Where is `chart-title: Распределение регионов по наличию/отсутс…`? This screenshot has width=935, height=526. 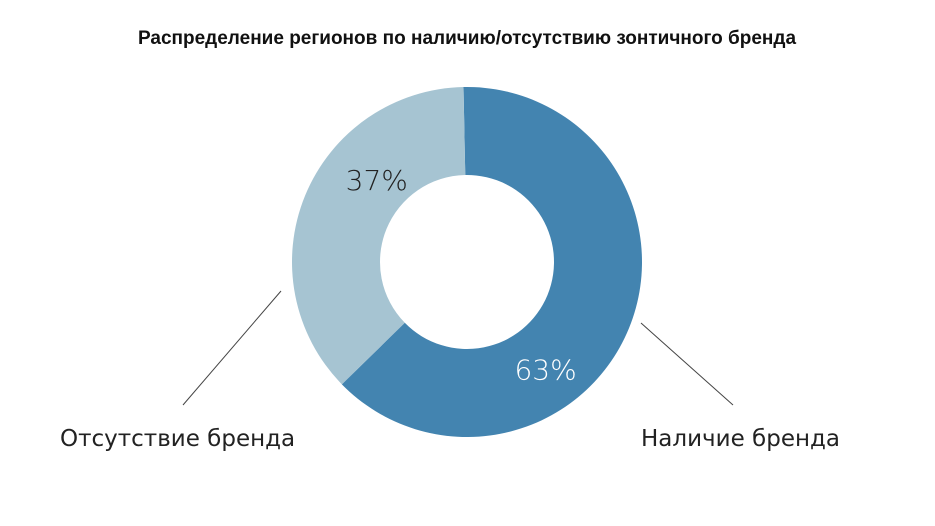
chart-title: Распределение регионов по наличию/отсутс… is located at coordinates (467, 38).